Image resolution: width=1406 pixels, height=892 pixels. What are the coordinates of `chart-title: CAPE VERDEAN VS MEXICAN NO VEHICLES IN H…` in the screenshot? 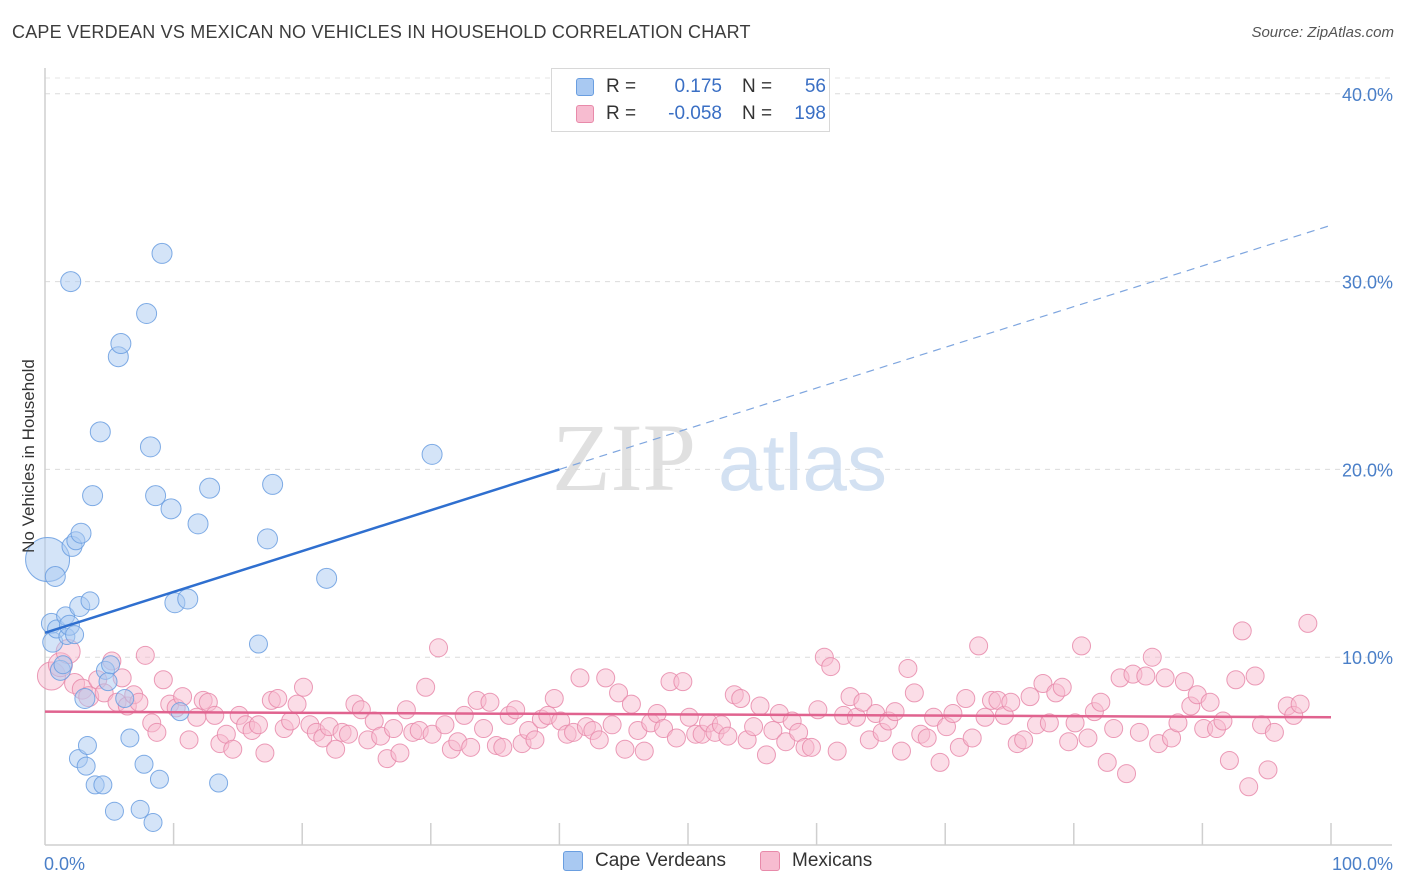 It's located at (381, 32).